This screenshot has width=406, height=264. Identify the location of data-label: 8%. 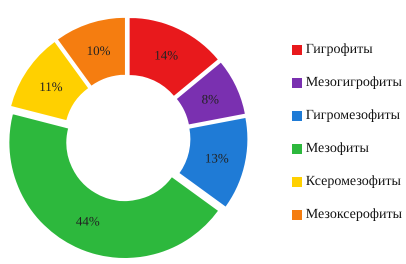
(211, 98).